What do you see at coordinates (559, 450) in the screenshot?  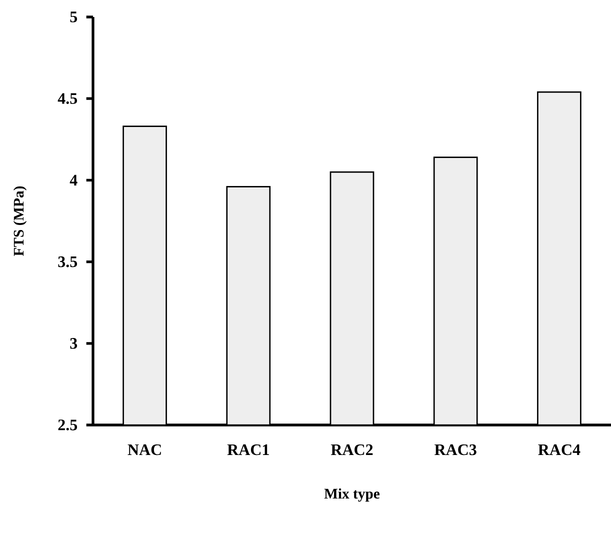 I see `x-tick-label: RAC4` at bounding box center [559, 450].